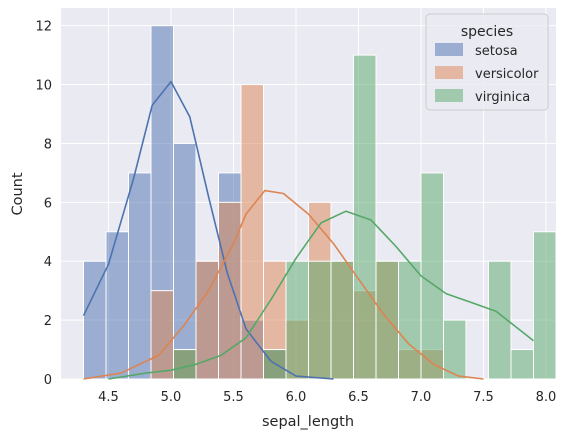  Describe the element at coordinates (308, 422) in the screenshot. I see `x-axis-label: sepal_length` at that location.